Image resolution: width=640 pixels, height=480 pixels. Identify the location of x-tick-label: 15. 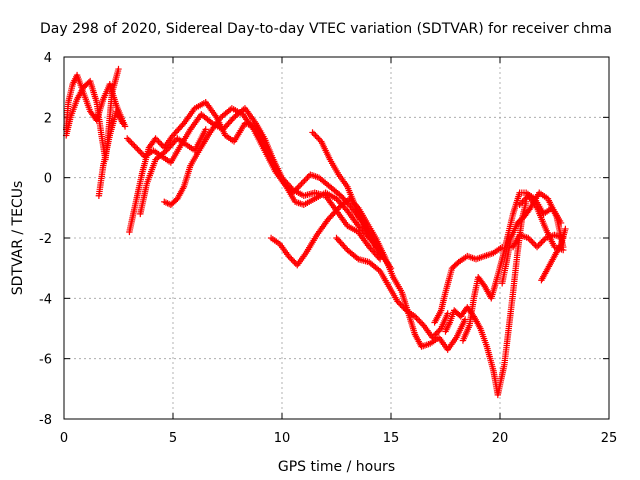
(391, 438).